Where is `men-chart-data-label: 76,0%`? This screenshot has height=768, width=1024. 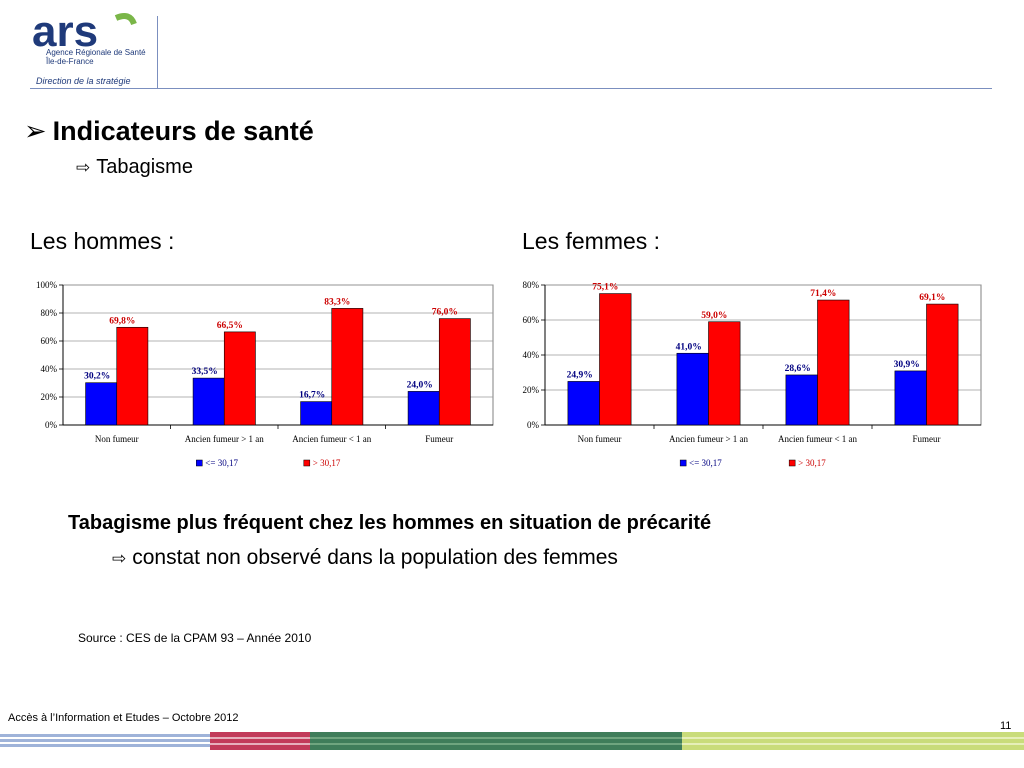
men-chart-data-label: 76,0% is located at coordinates (445, 313).